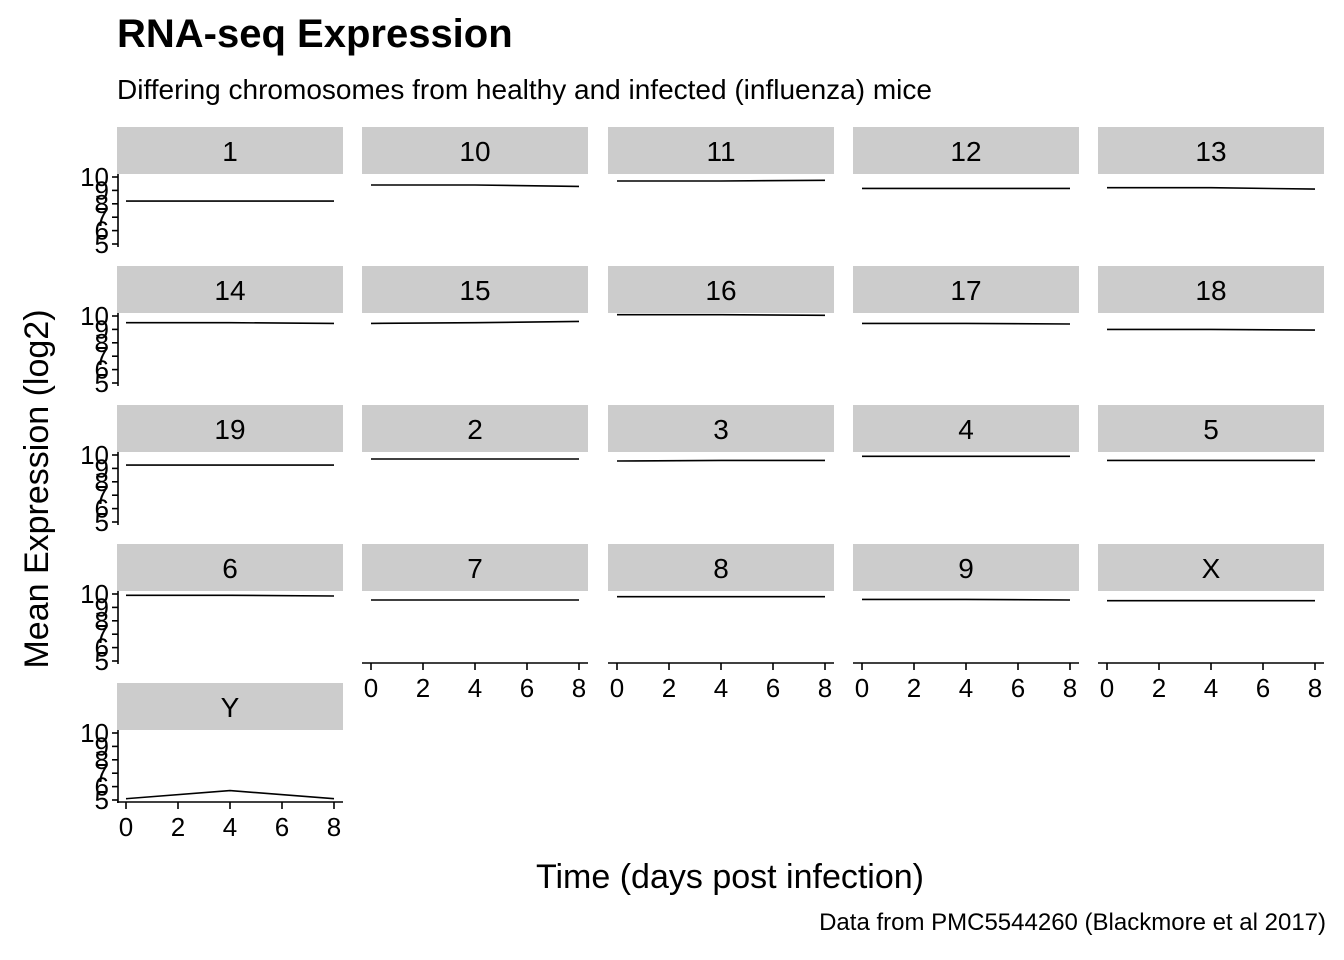  What do you see at coordinates (102, 482) in the screenshot?
I see `y-tick-label: 8` at bounding box center [102, 482].